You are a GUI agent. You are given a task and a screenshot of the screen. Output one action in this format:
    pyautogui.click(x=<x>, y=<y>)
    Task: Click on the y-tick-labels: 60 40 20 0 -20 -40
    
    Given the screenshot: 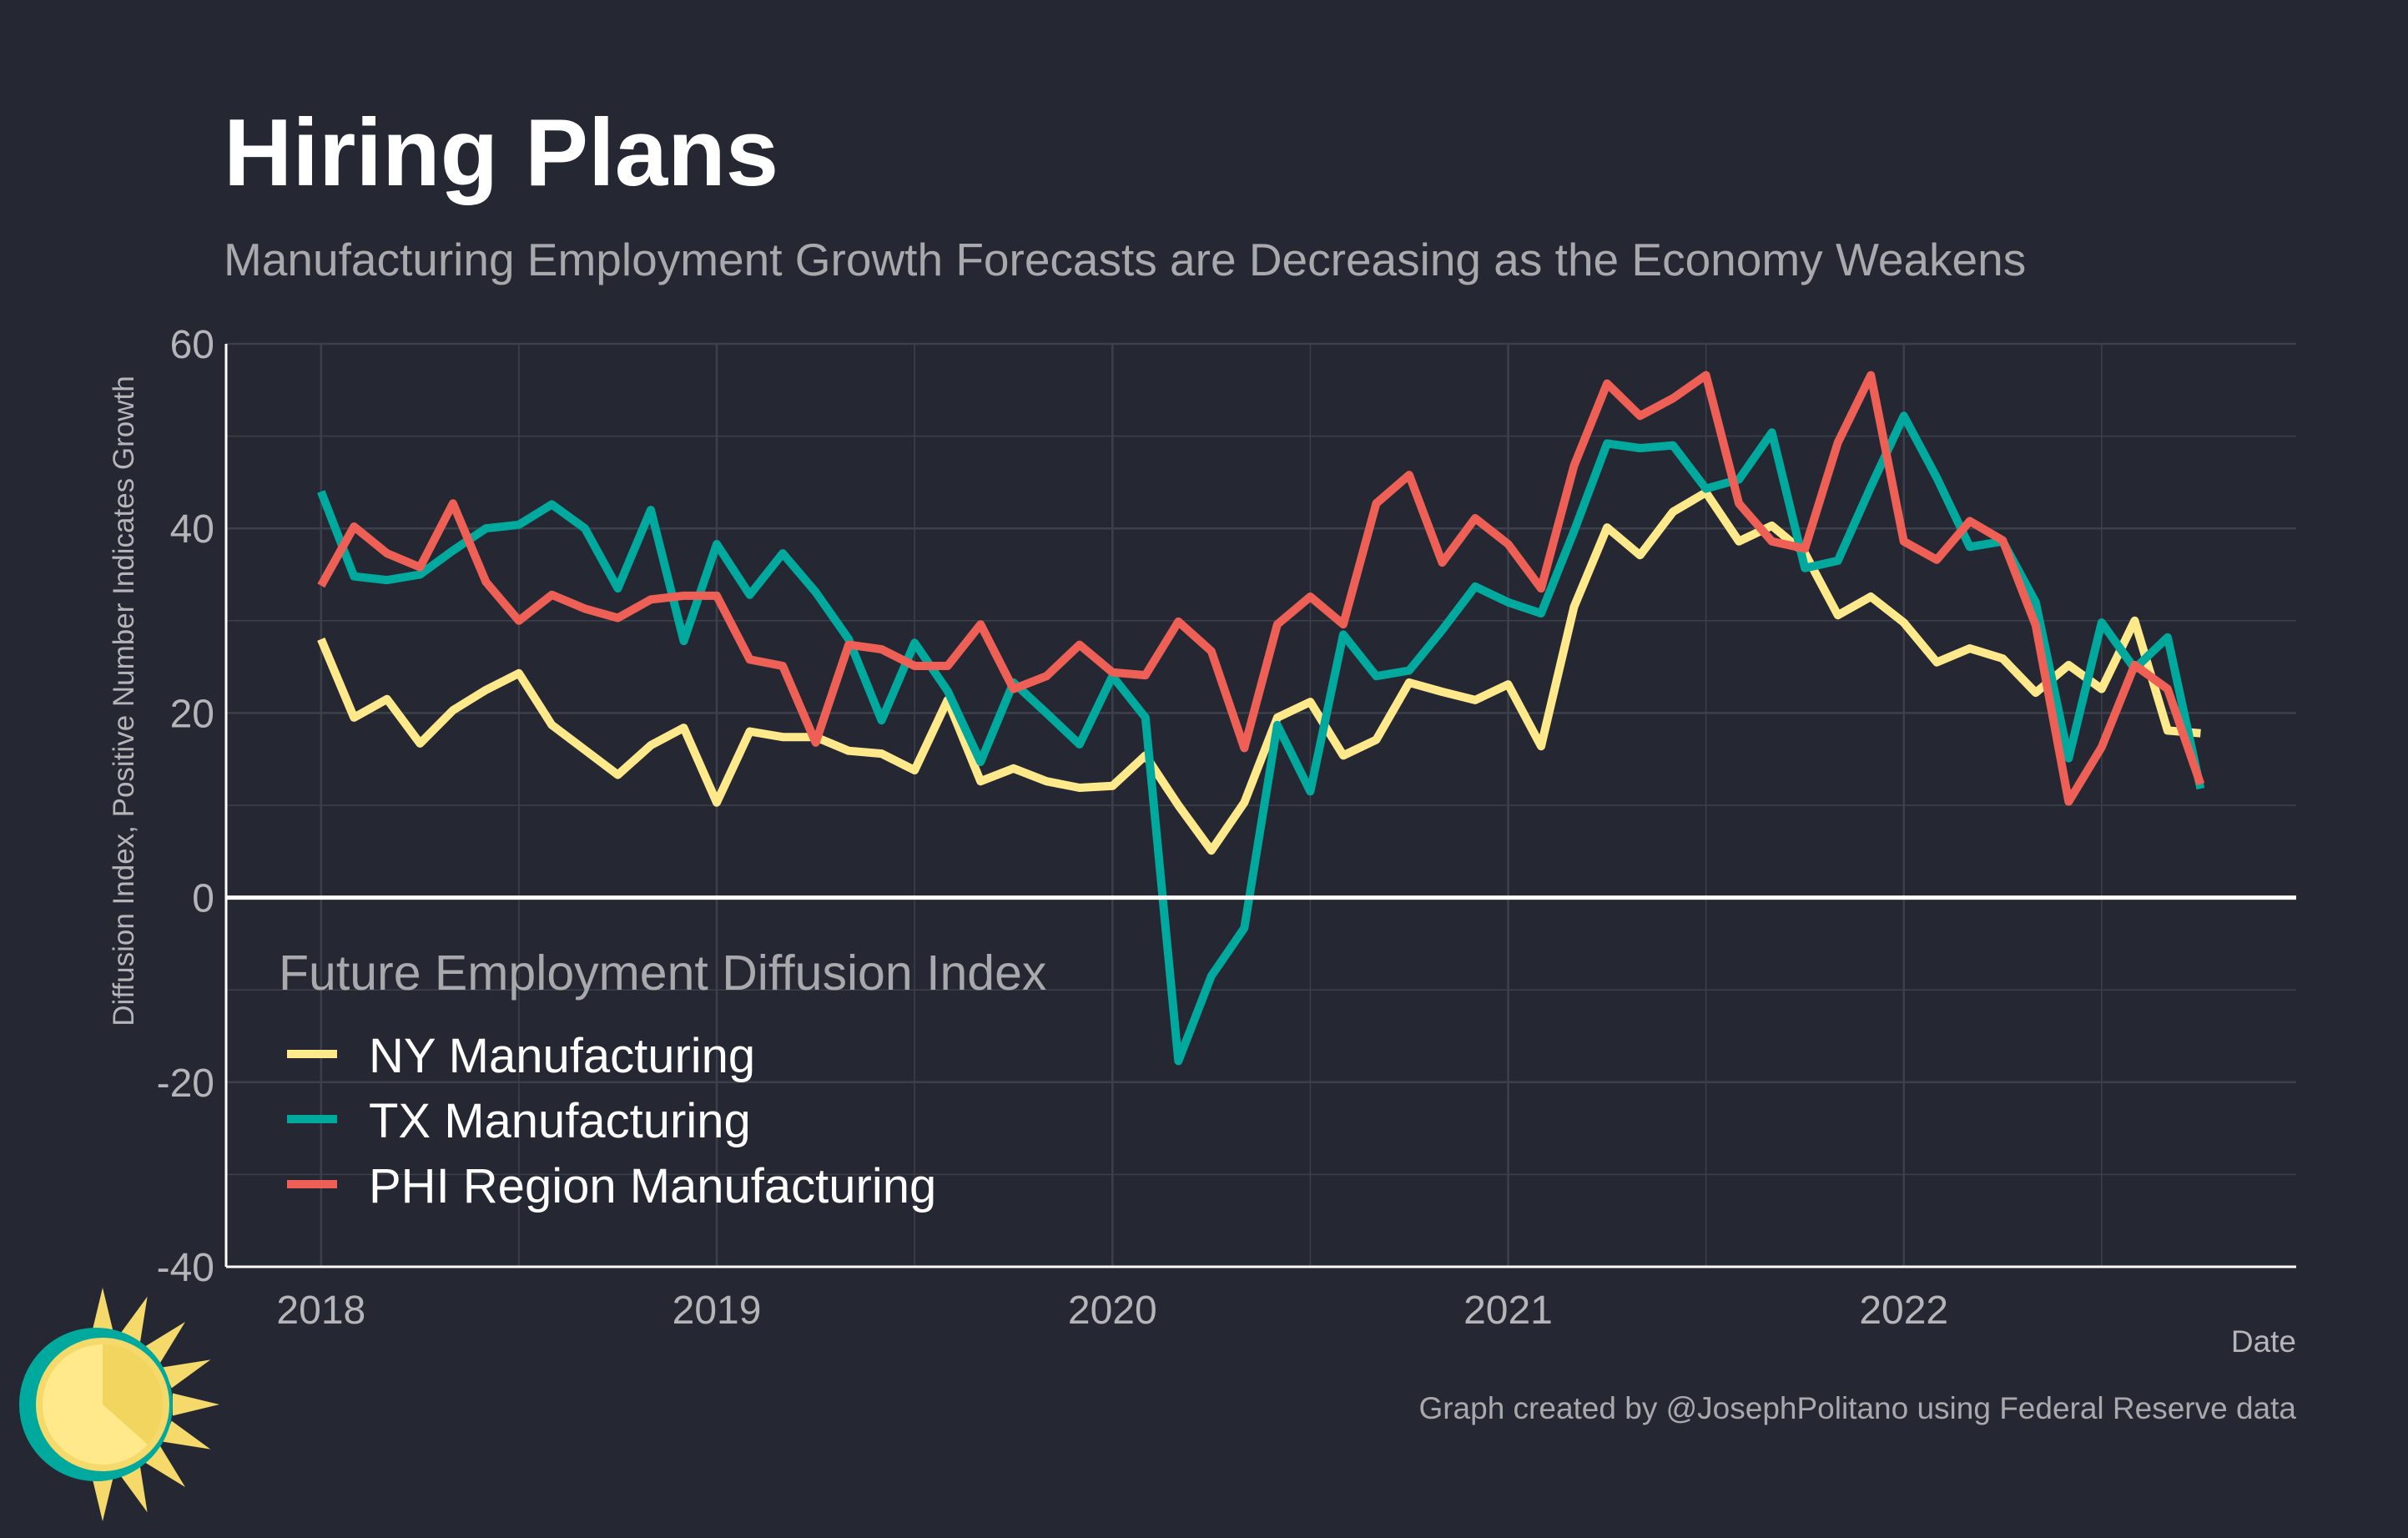 What is the action you would take?
    pyautogui.click(x=185, y=806)
    